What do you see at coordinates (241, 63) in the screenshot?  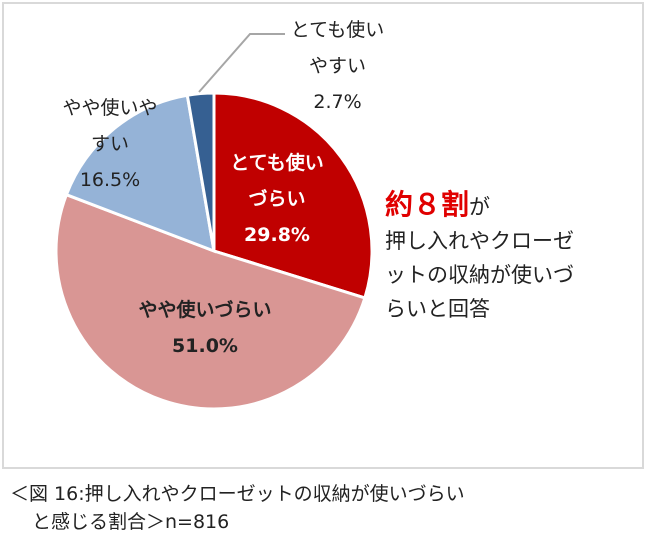 I see `leader-line` at bounding box center [241, 63].